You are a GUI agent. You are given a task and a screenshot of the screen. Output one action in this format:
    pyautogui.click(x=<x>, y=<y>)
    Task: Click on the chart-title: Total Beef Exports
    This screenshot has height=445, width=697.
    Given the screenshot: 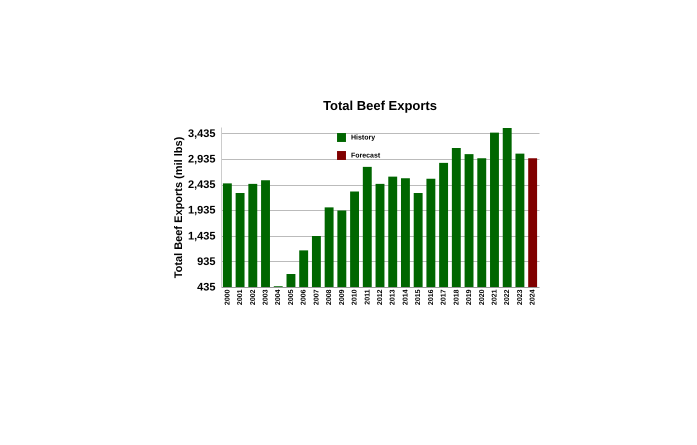 What is the action you would take?
    pyautogui.click(x=380, y=105)
    